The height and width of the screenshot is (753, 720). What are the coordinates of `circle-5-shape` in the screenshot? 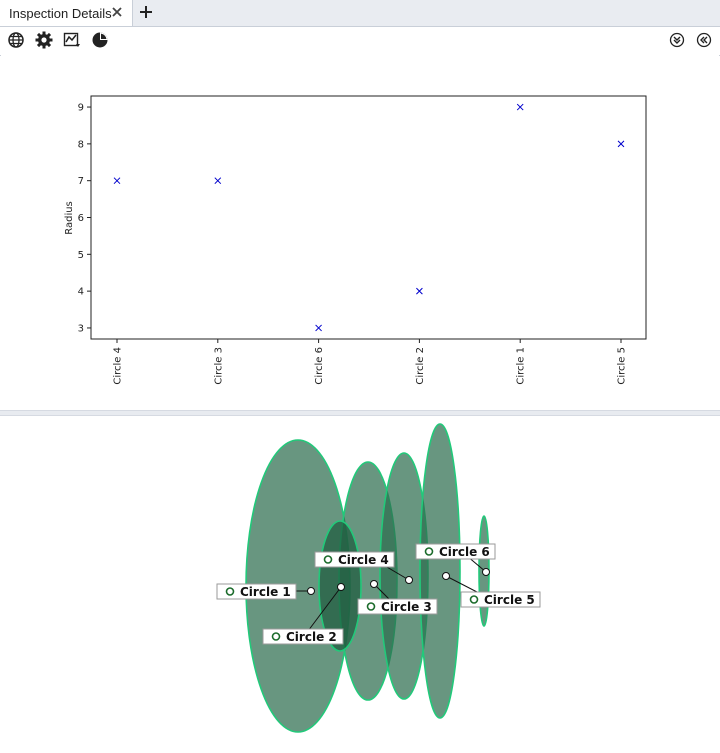 It's located at (440, 571).